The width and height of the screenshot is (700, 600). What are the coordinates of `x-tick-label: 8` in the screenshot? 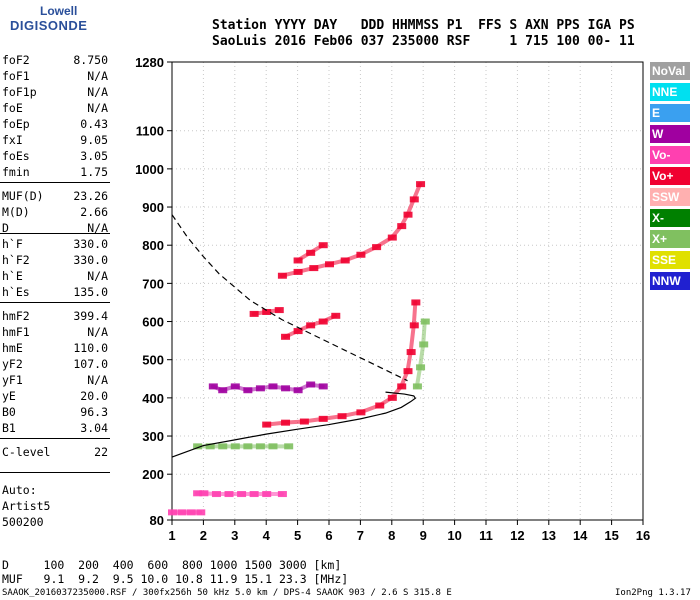 It's located at (391, 535).